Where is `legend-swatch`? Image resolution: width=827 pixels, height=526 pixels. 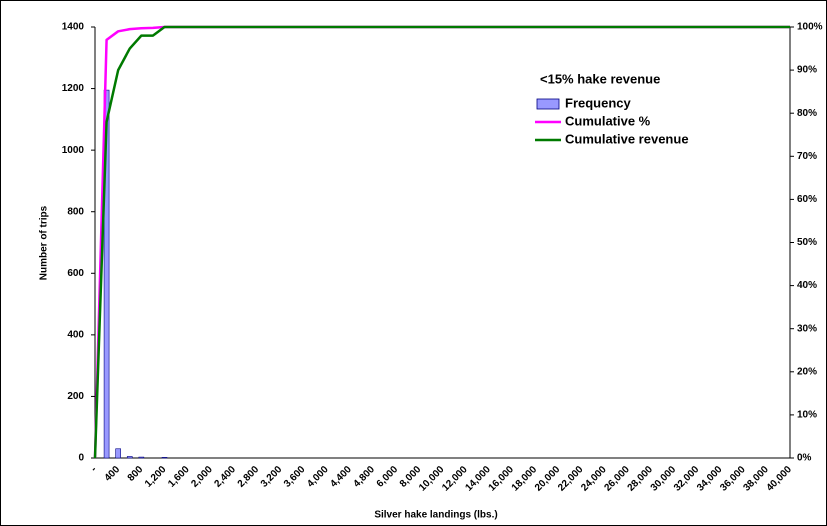
legend-swatch is located at coordinates (548, 104).